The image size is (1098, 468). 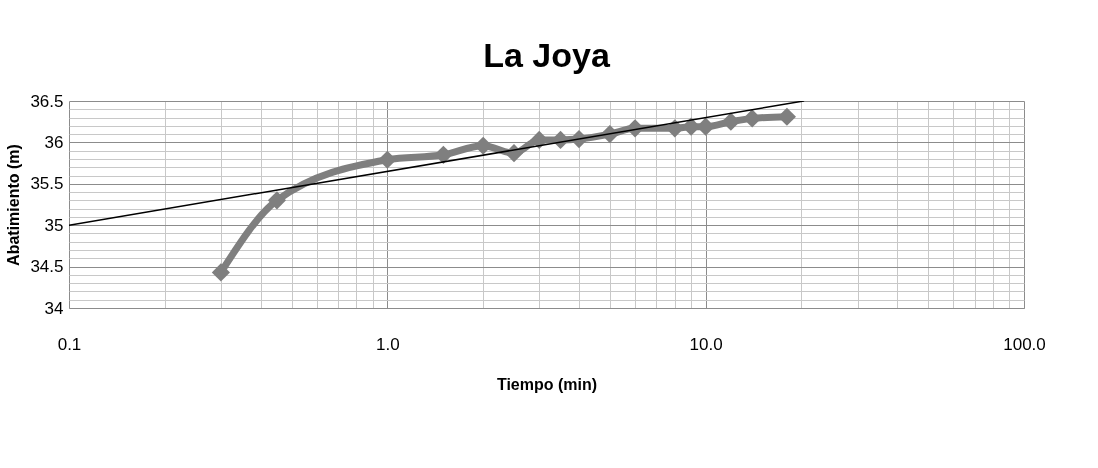 I want to click on x-tick-label: 10.0, so click(x=706, y=344).